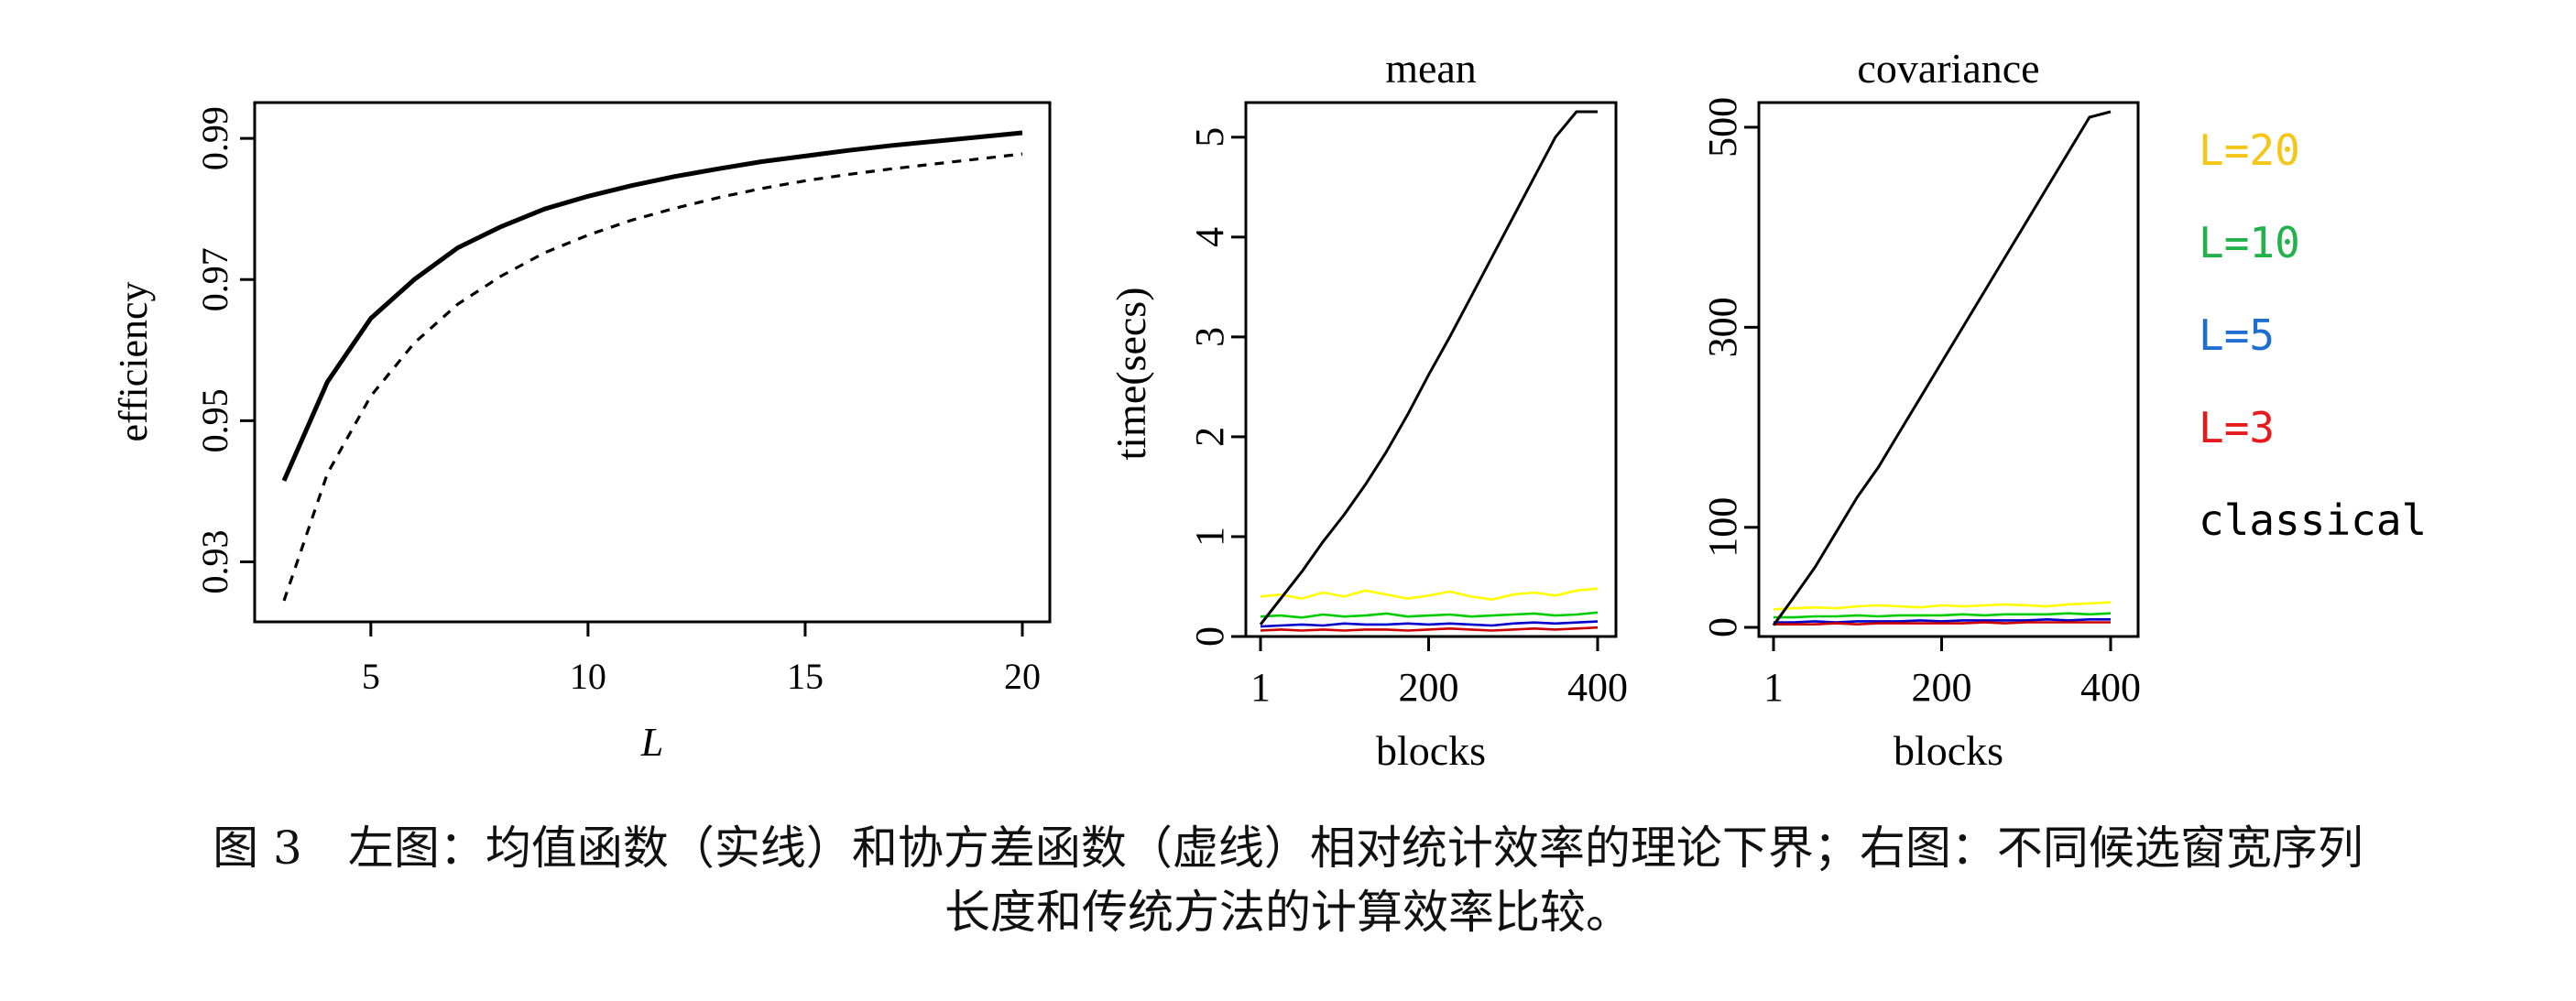 The height and width of the screenshot is (1001, 2576). What do you see at coordinates (1942, 687) in the screenshot?
I see `covariance-x-tick-label: 200` at bounding box center [1942, 687].